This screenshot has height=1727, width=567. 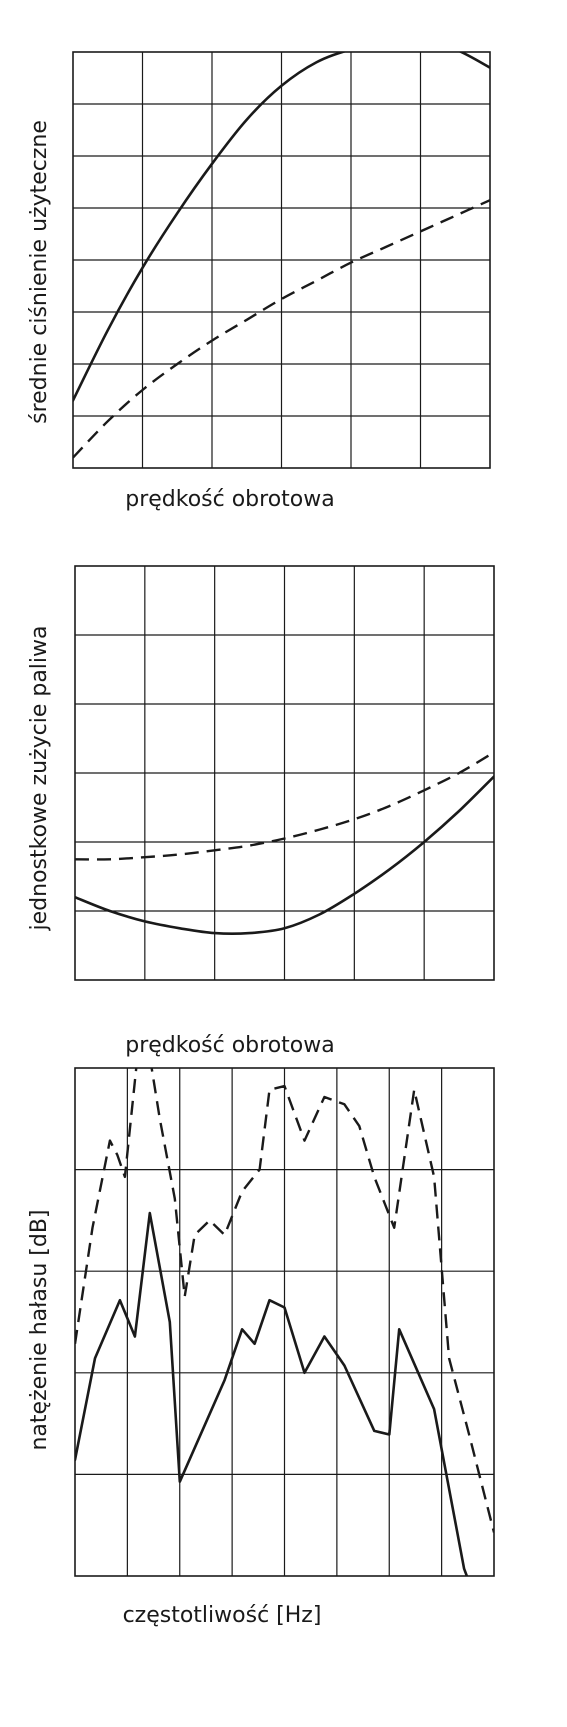 I want to click on chart-3-ylabel: natężenie hałasu [dB], so click(x=39, y=1329).